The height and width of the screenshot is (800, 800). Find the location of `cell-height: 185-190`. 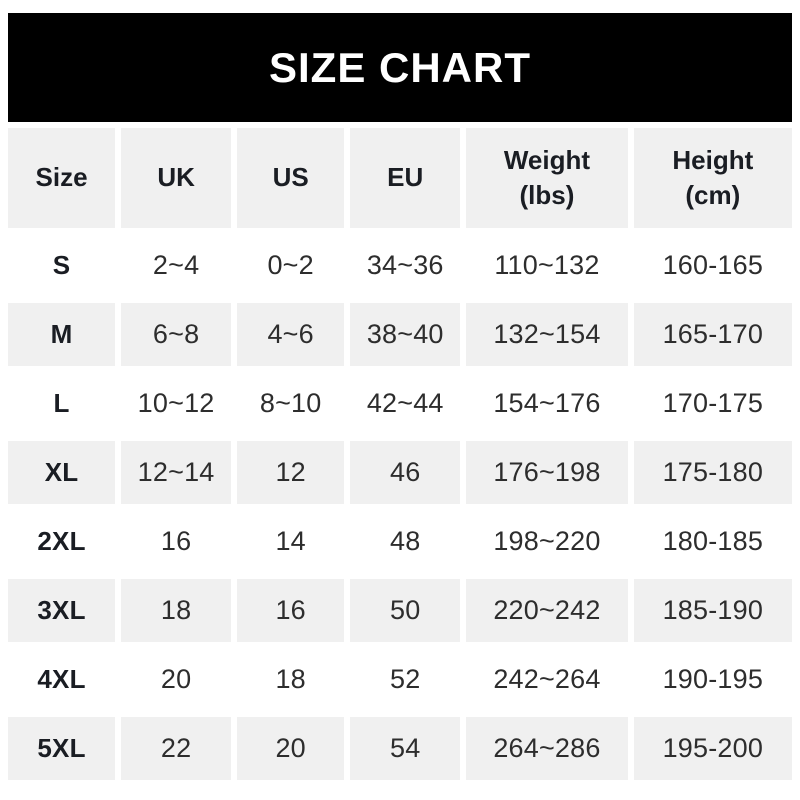

cell-height: 185-190 is located at coordinates (712, 610).